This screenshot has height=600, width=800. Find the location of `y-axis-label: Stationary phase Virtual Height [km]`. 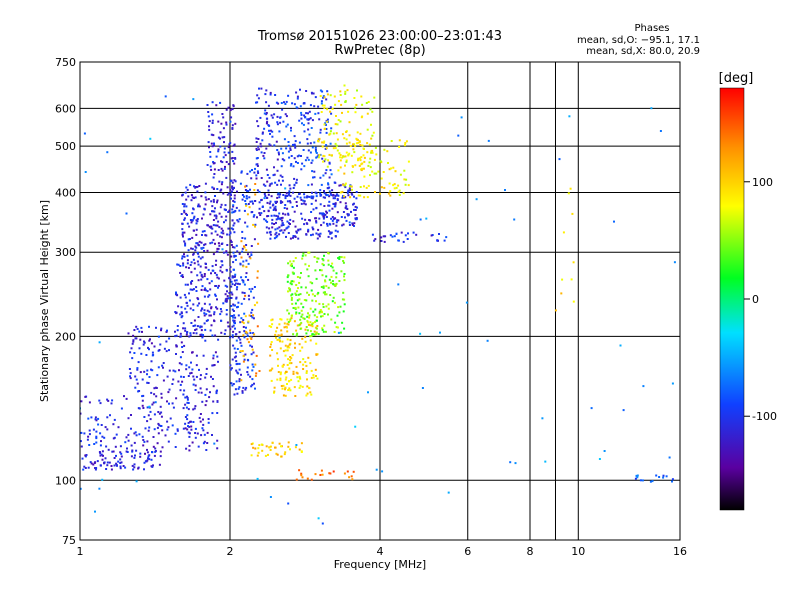

y-axis-label: Stationary phase Virtual Height [km] is located at coordinates (44, 301).